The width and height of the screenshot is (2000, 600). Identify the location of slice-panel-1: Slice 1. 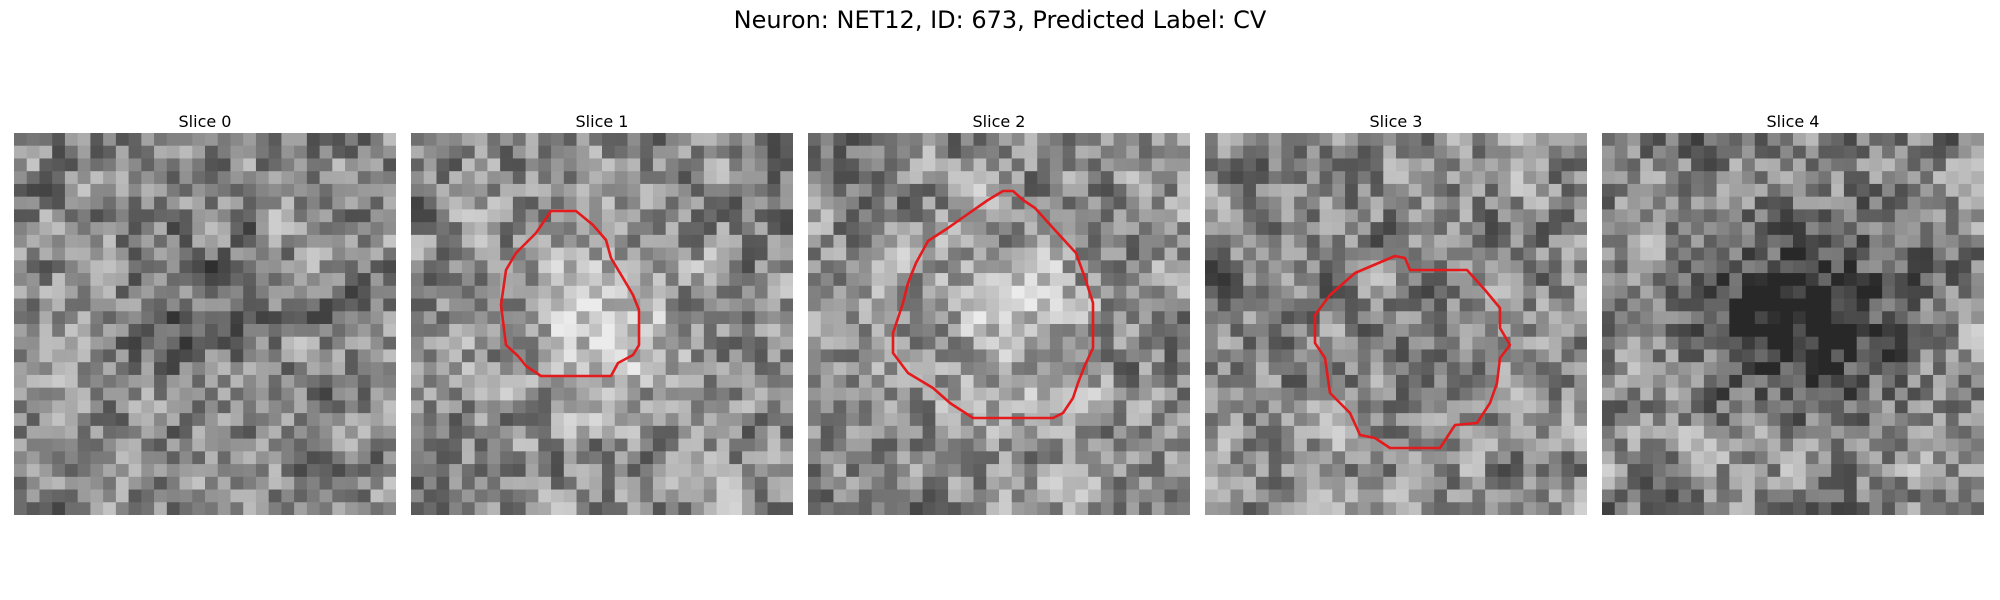
(602, 313).